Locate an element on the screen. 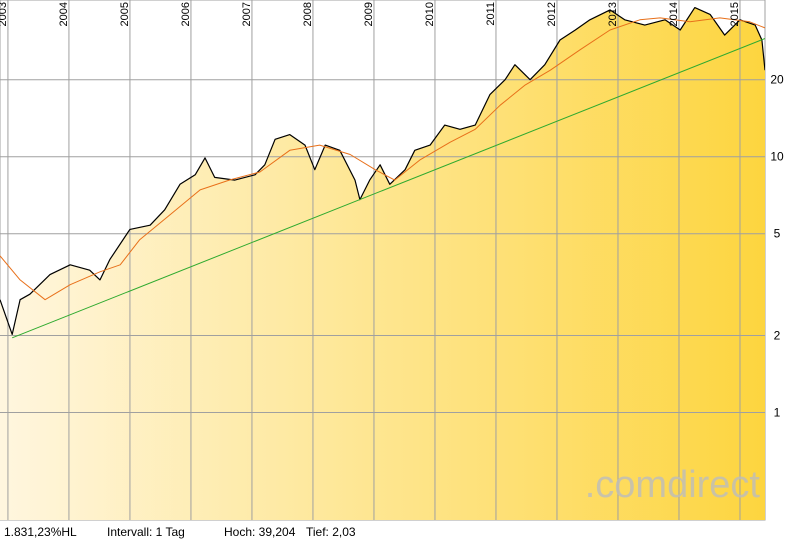 The image size is (788, 541). y-tick-label: 2 is located at coordinates (777, 336).